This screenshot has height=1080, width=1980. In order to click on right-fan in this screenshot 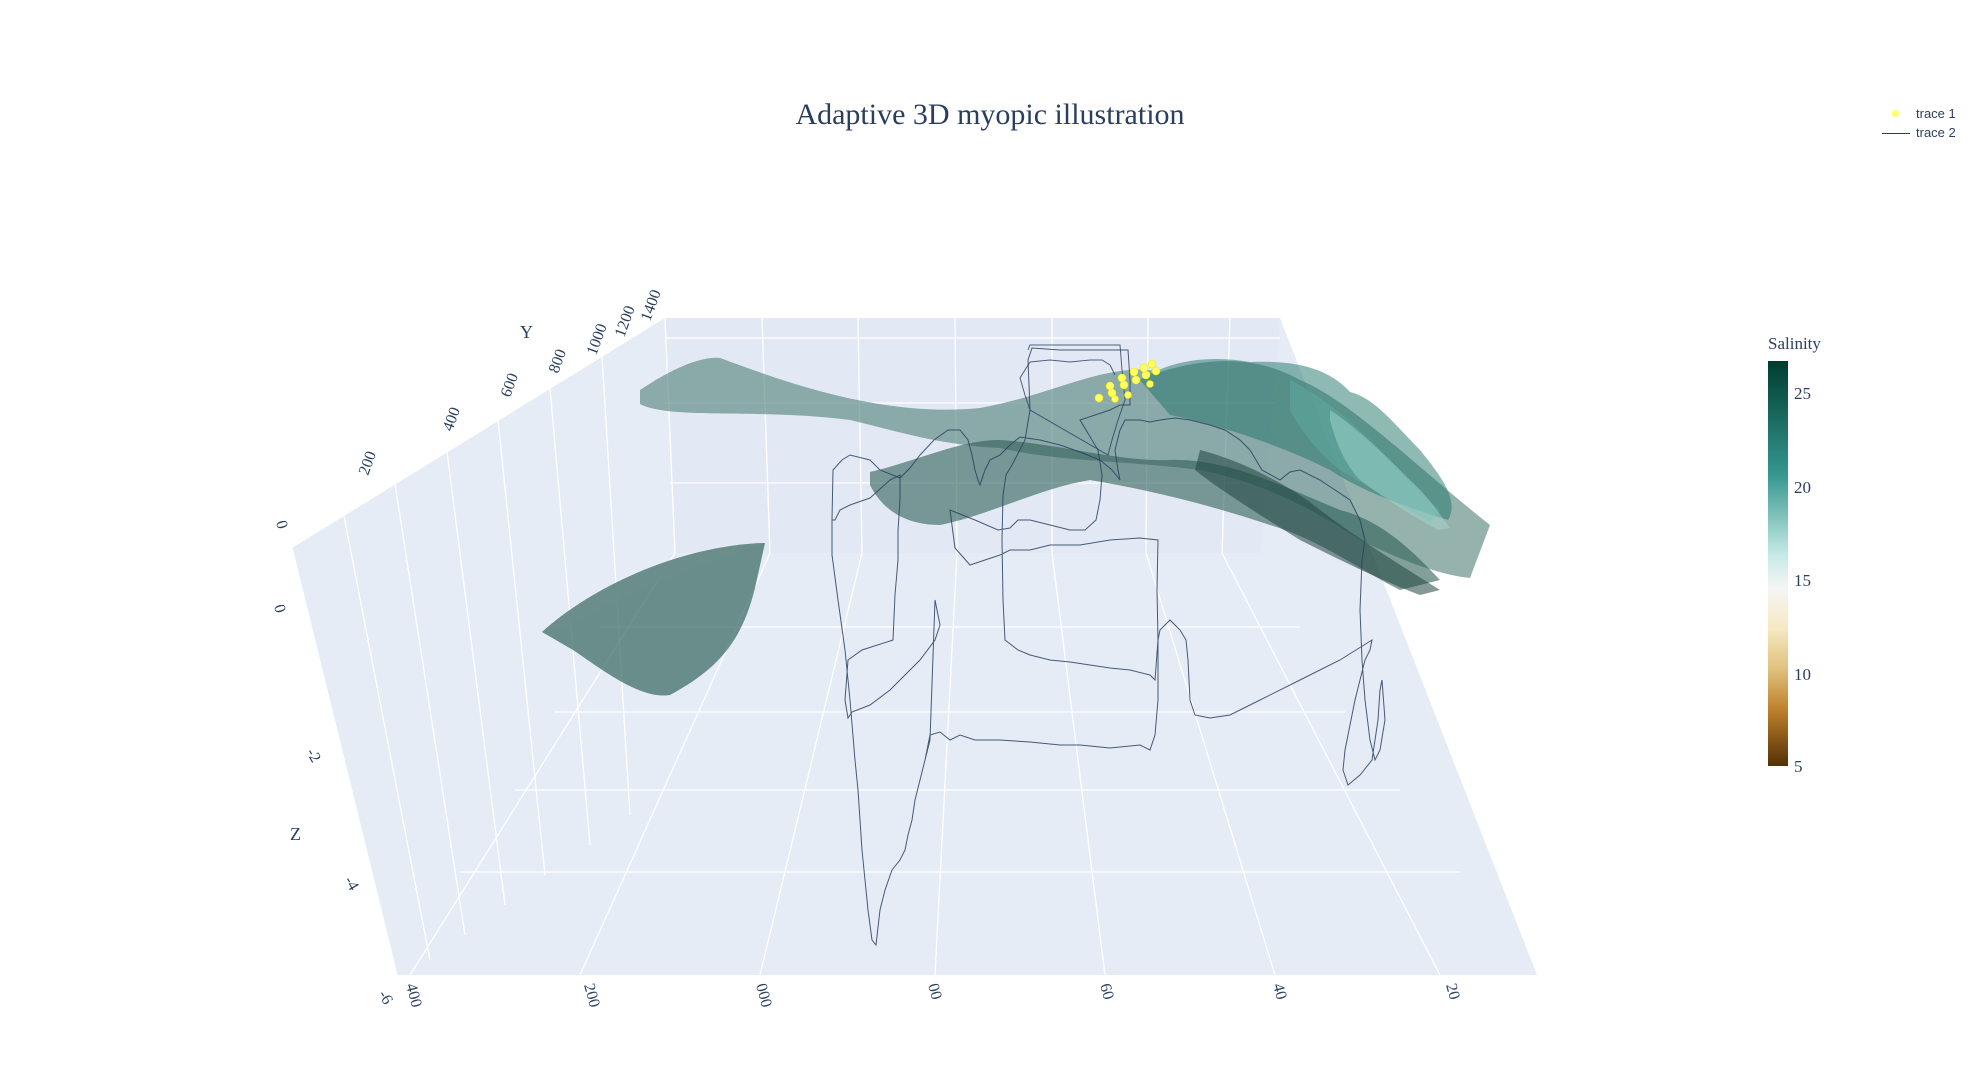, I will do `click(1365, 451)`.